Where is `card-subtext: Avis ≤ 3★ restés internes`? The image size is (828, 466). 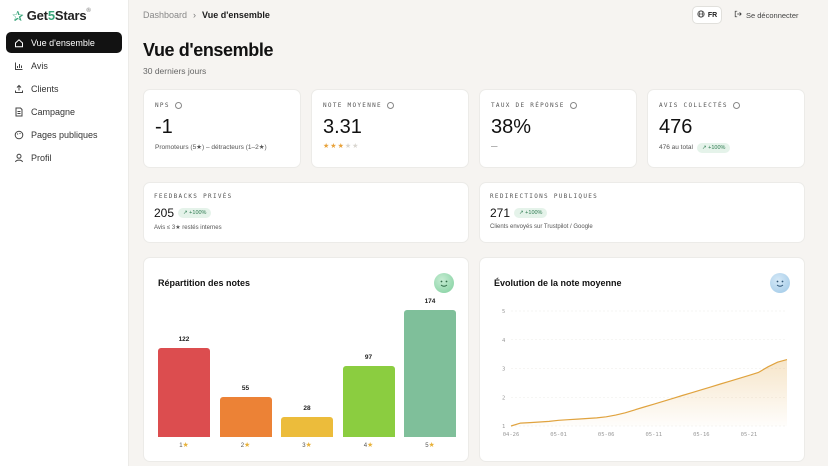
card-subtext: Avis ≤ 3★ restés internes is located at coordinates (188, 228).